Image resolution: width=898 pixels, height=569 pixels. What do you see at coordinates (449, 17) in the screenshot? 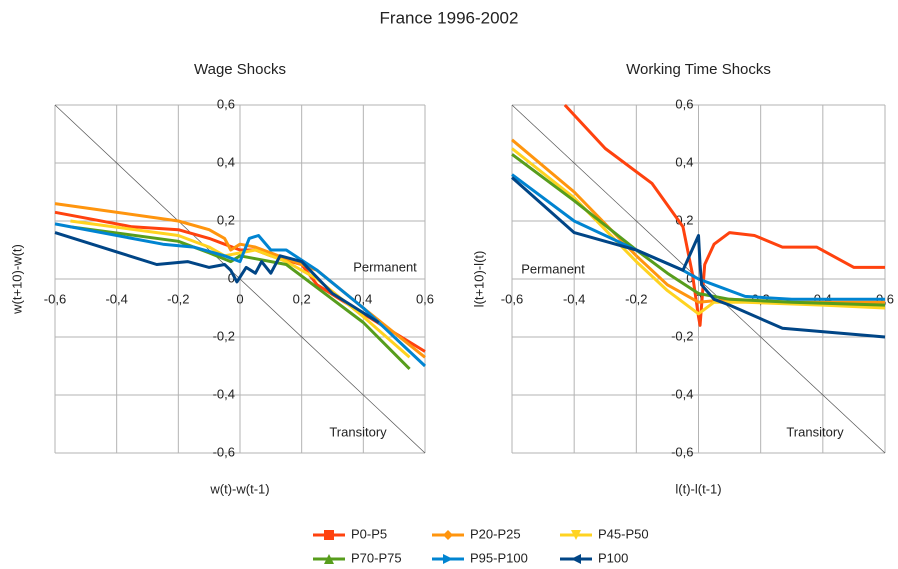
I see `page-title: France 1996-2002` at bounding box center [449, 17].